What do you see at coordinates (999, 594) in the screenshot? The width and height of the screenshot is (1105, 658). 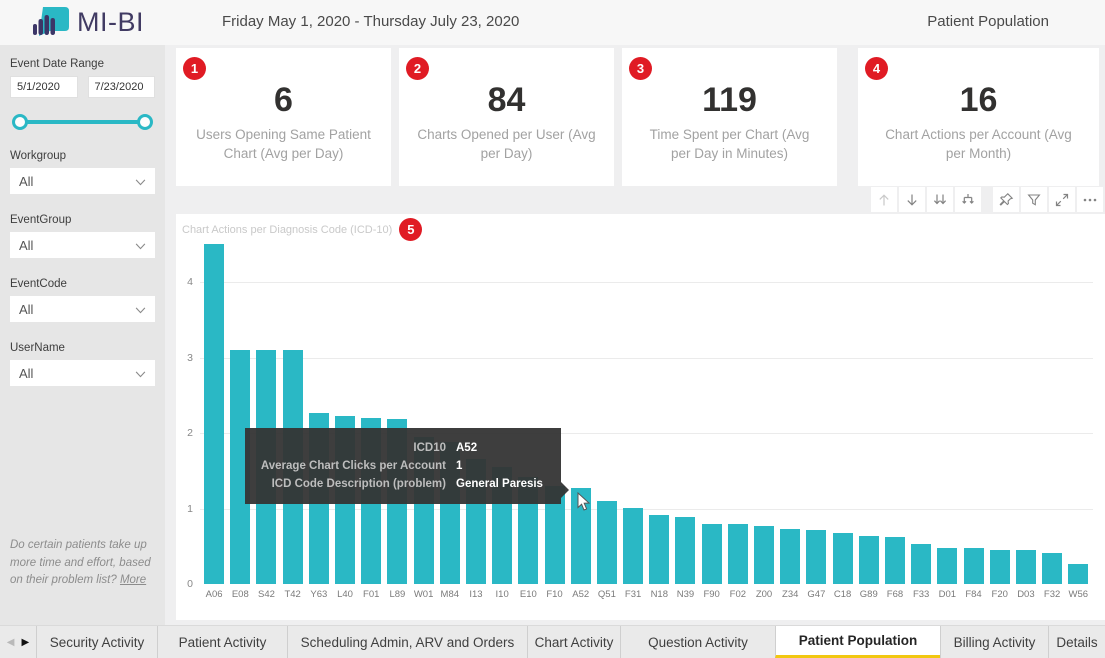 I see `x-axis-label-F20: F20` at bounding box center [999, 594].